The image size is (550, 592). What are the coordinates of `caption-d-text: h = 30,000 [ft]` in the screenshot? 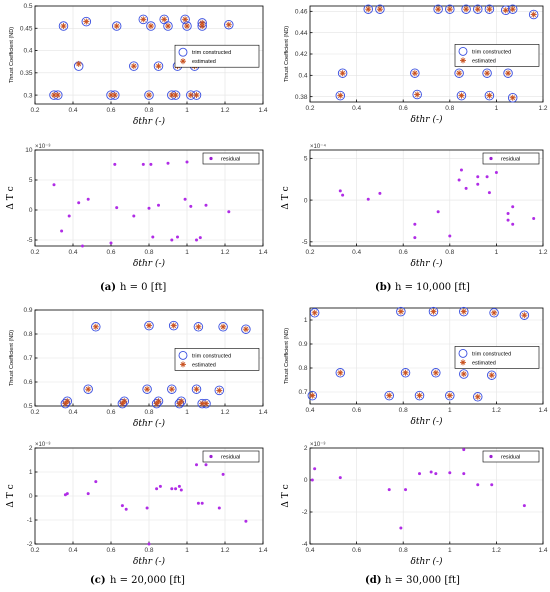 It's located at (422, 580).